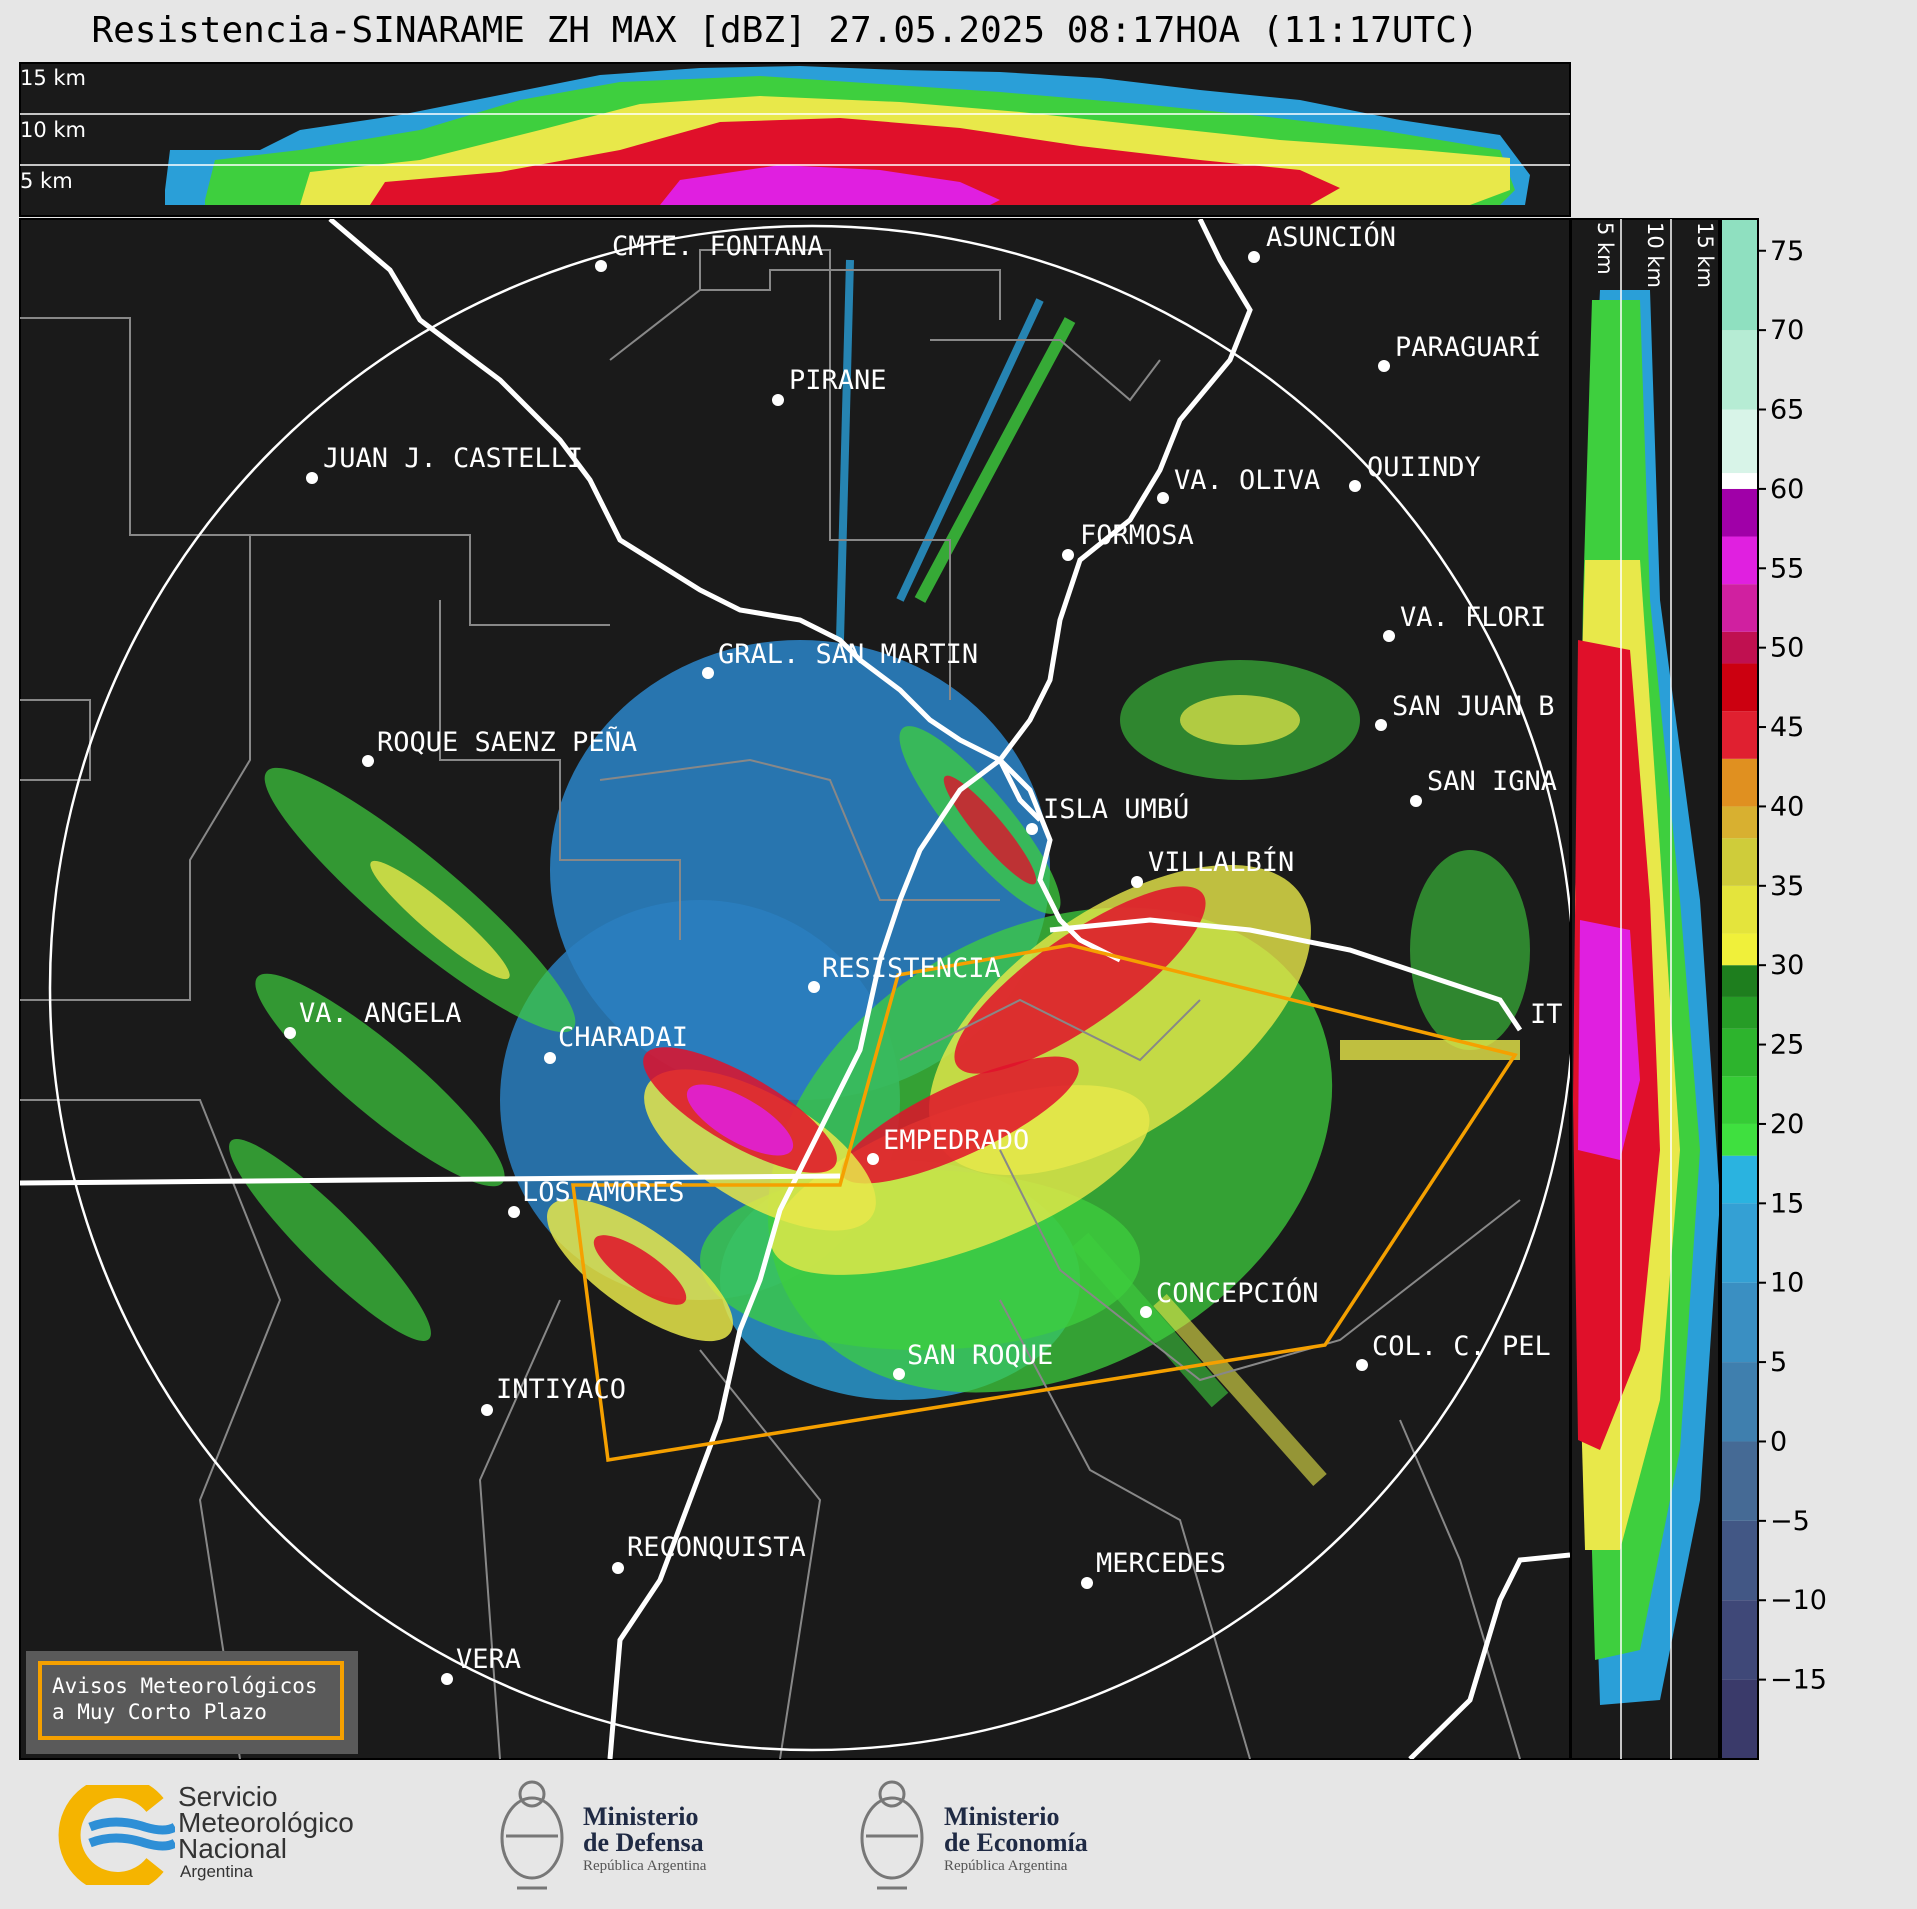 The width and height of the screenshot is (1917, 1909). What do you see at coordinates (1381, 725) in the screenshot?
I see `city-dot-san-juan-b` at bounding box center [1381, 725].